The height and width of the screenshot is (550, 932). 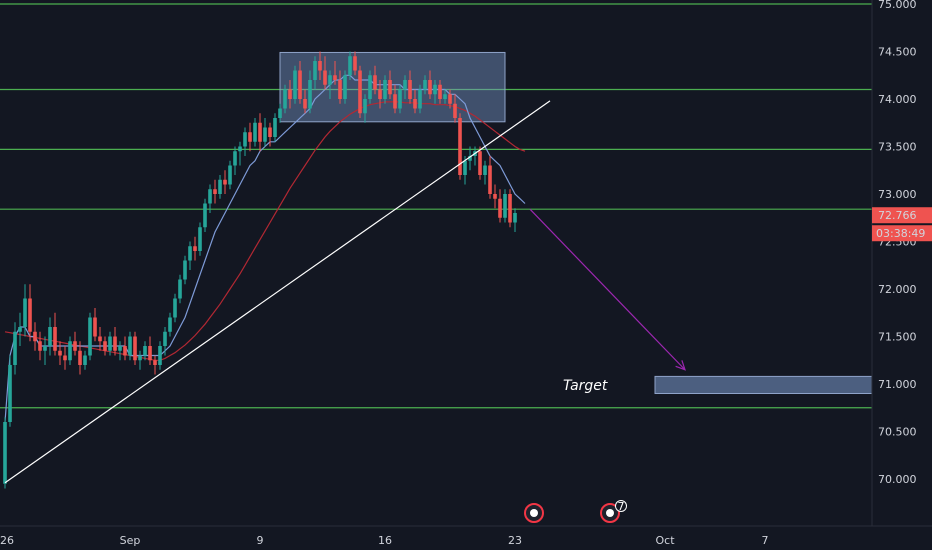 I want to click on event-badge-icon: 7, so click(x=613, y=511).